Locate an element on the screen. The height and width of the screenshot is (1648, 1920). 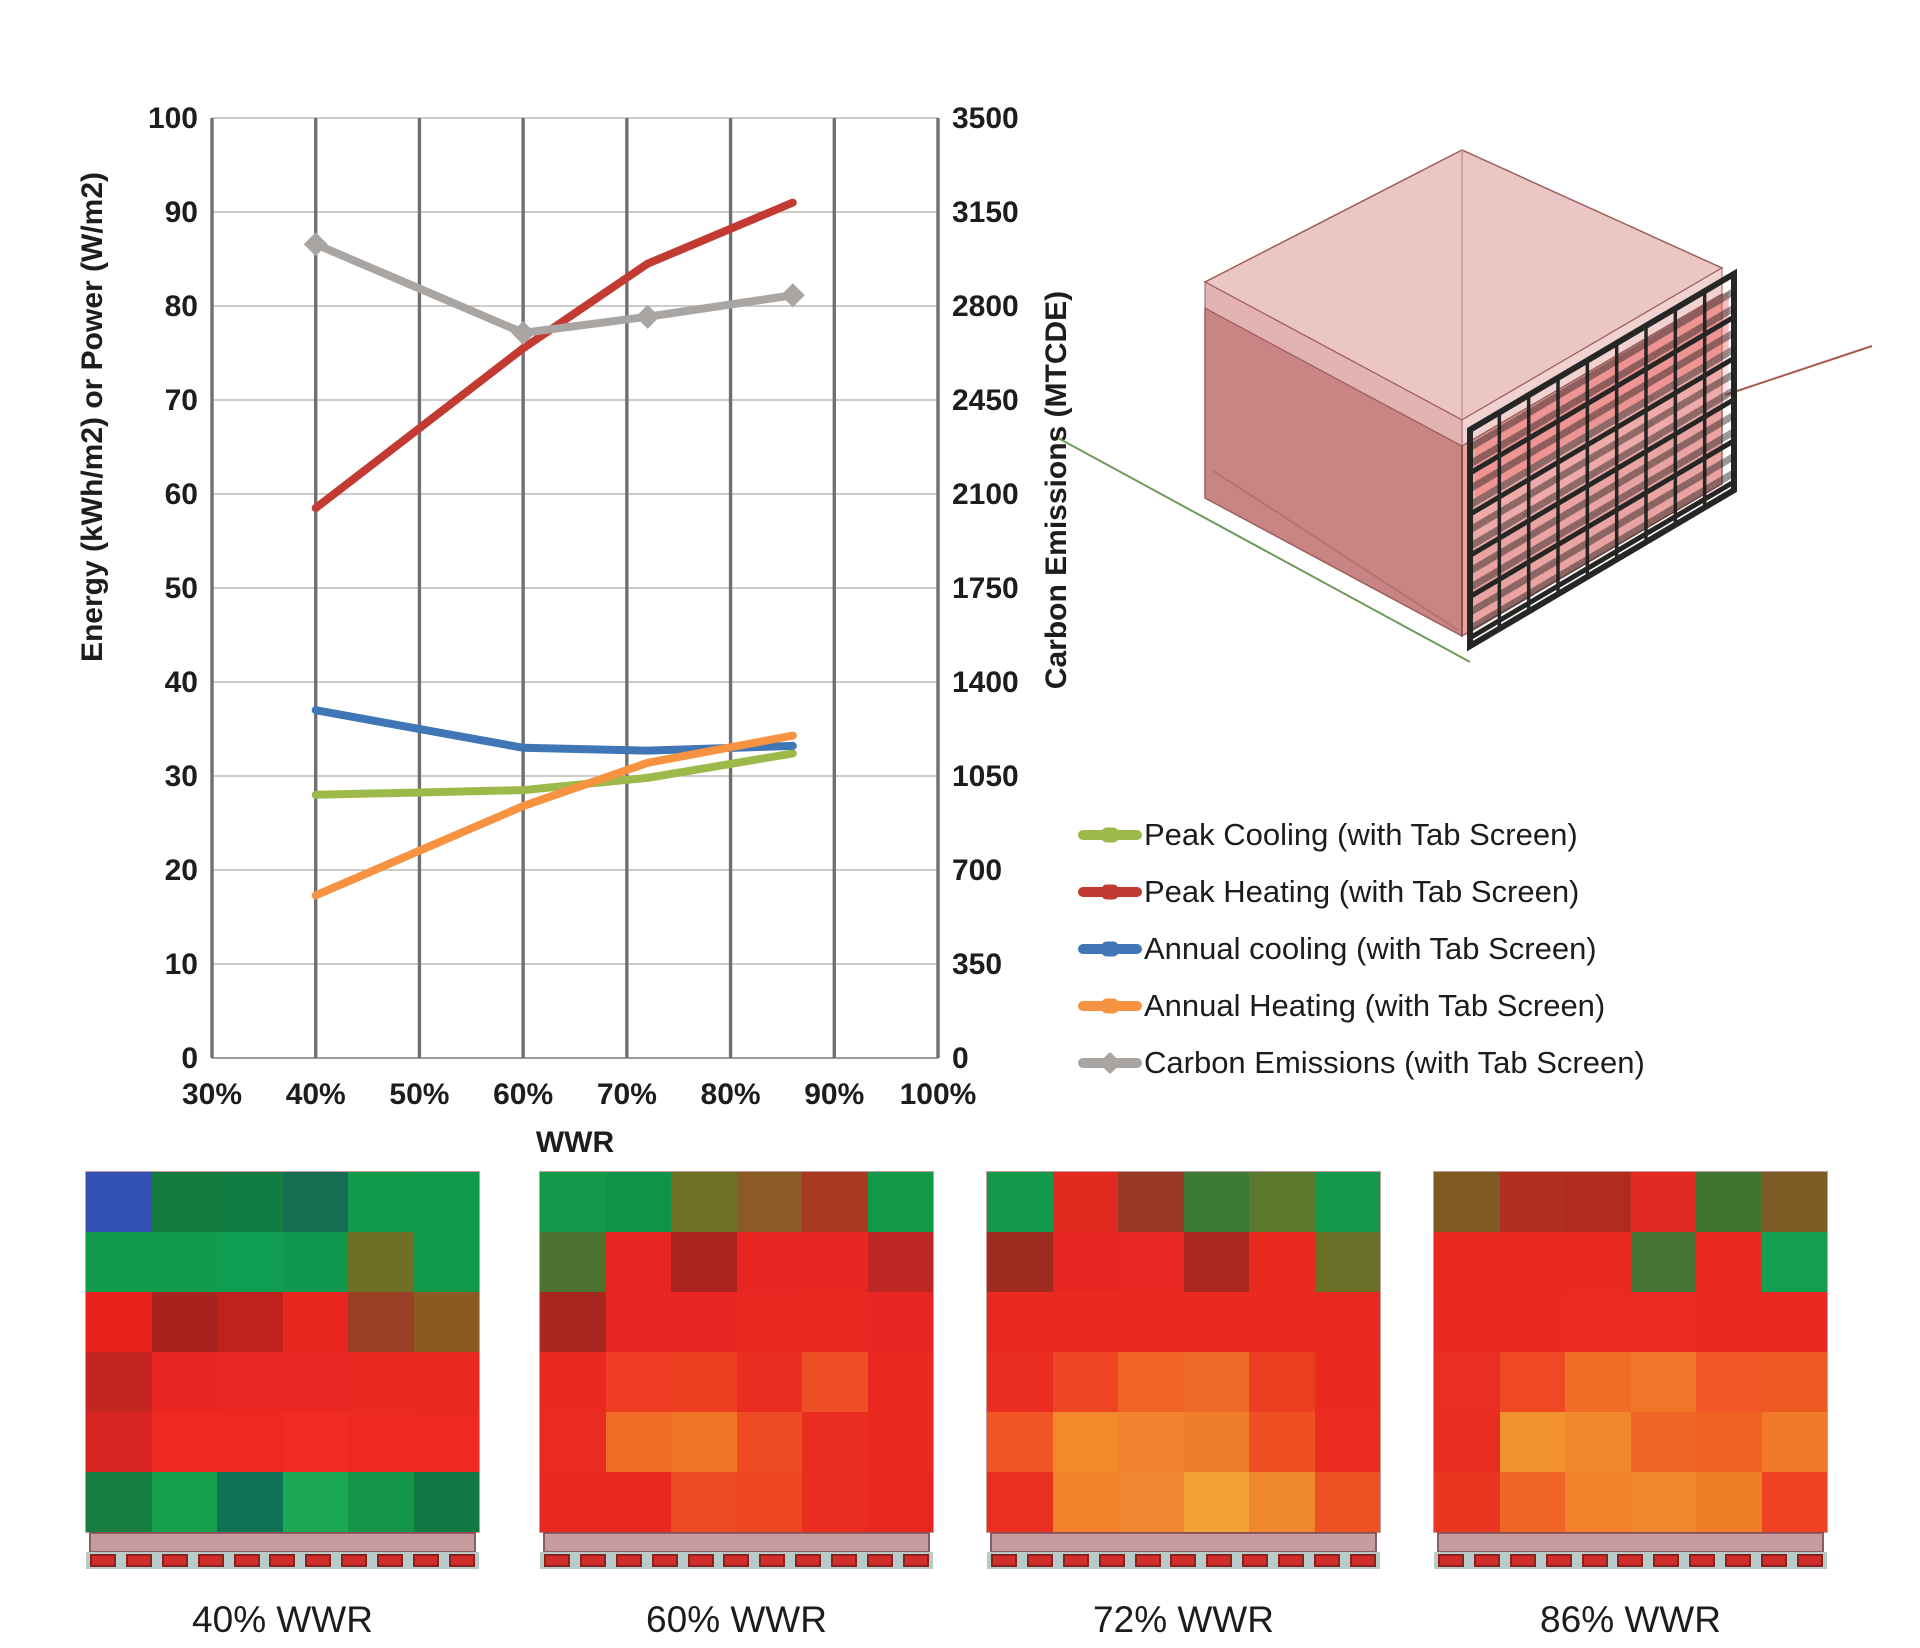
y-tick-left: 20 is located at coordinates (181, 870).